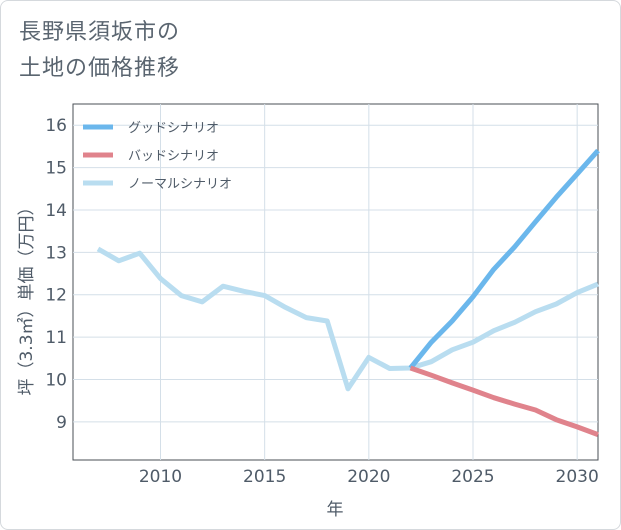  I want to click on x-tick-label-2020: 2020, so click(368, 477).